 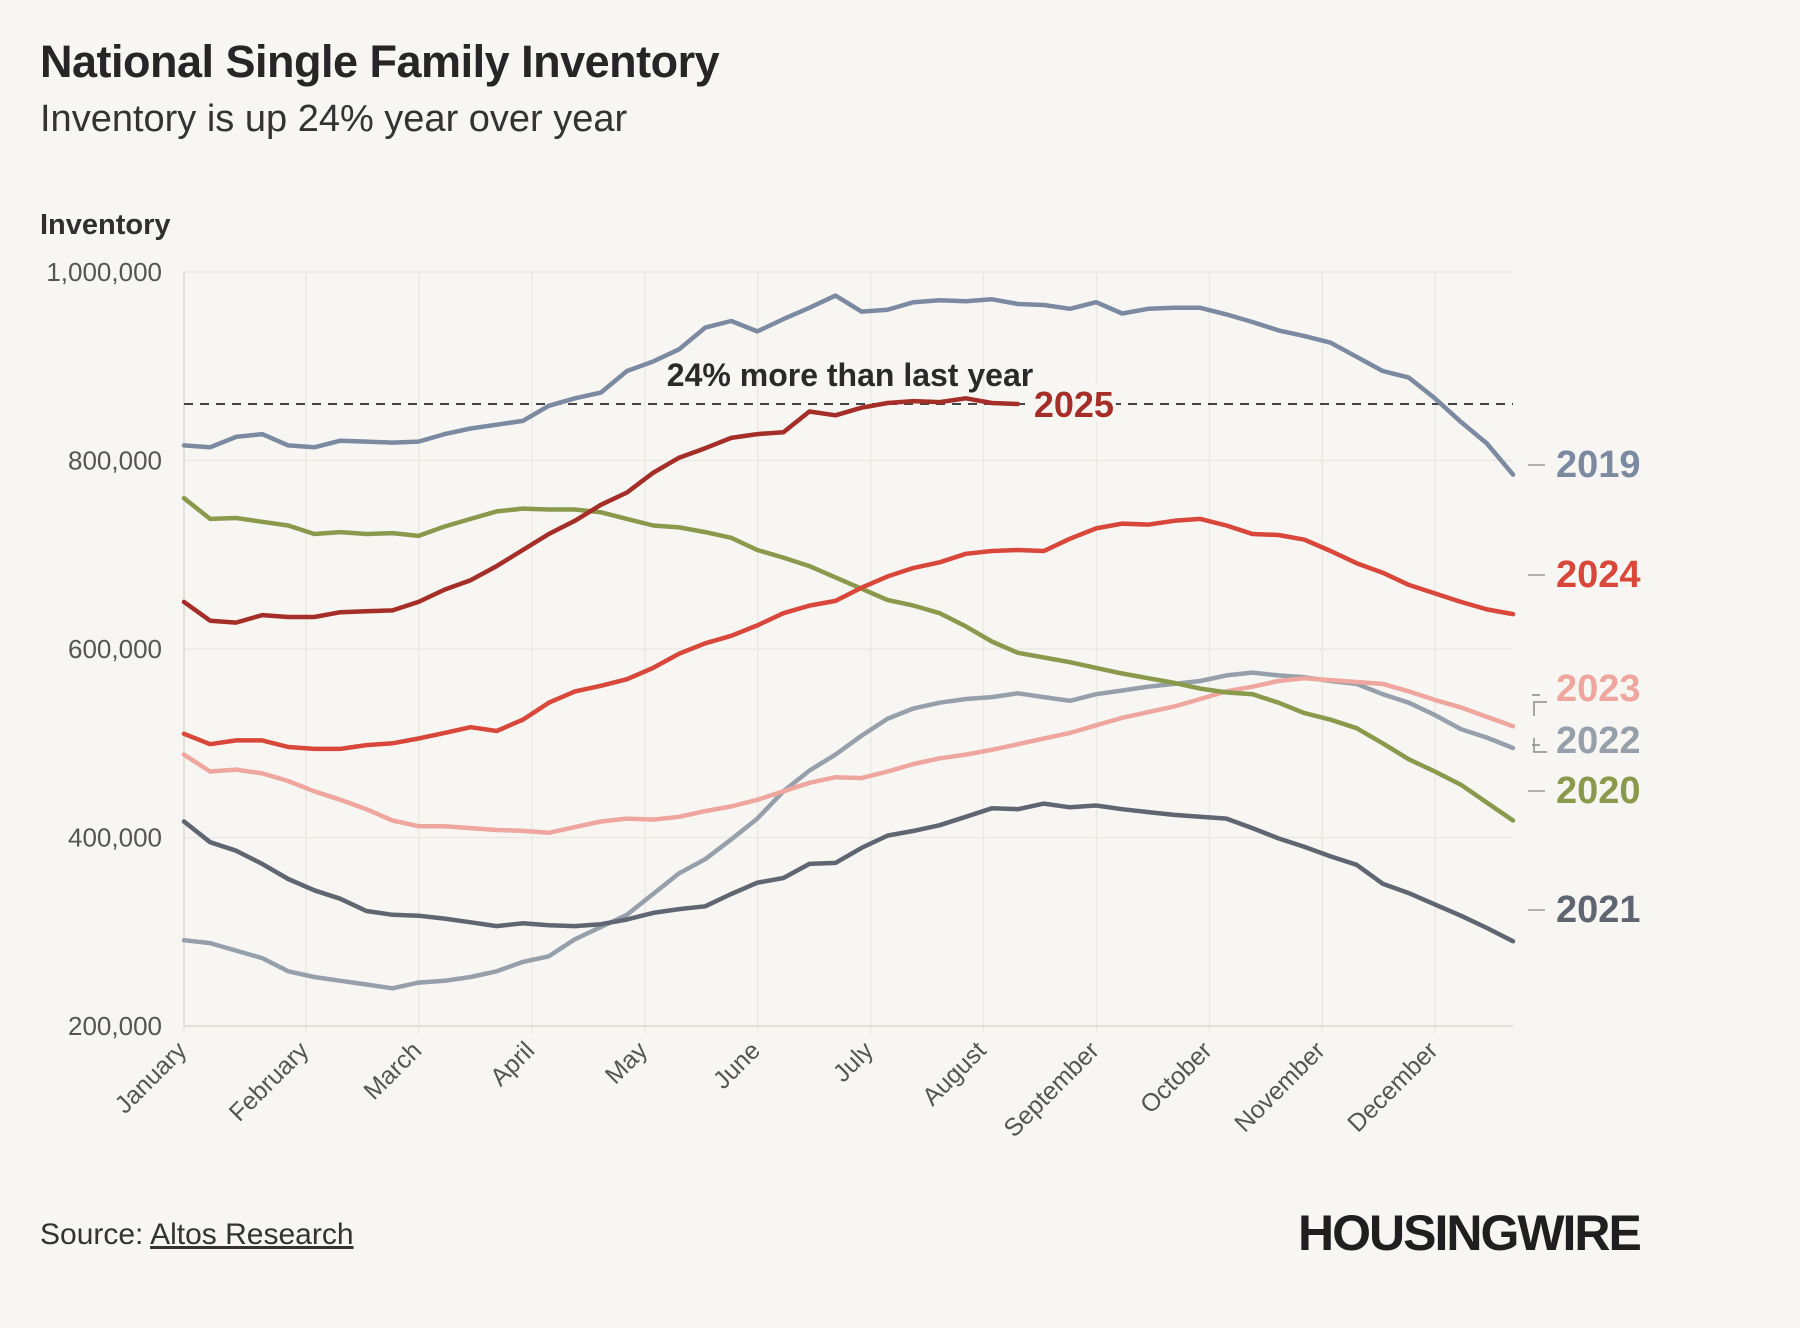 I want to click on series-label-2025: 2025, so click(x=1074, y=404).